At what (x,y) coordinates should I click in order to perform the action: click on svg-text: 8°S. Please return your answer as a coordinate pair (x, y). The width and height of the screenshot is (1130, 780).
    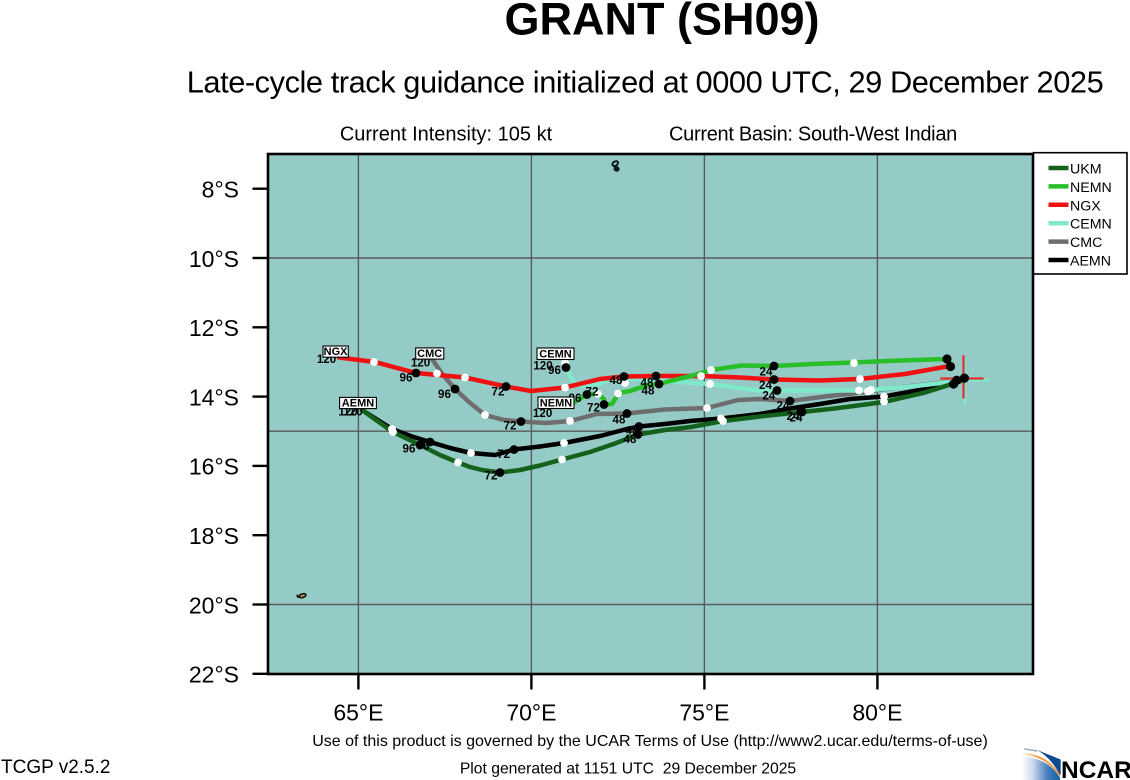
    Looking at the image, I should click on (220, 190).